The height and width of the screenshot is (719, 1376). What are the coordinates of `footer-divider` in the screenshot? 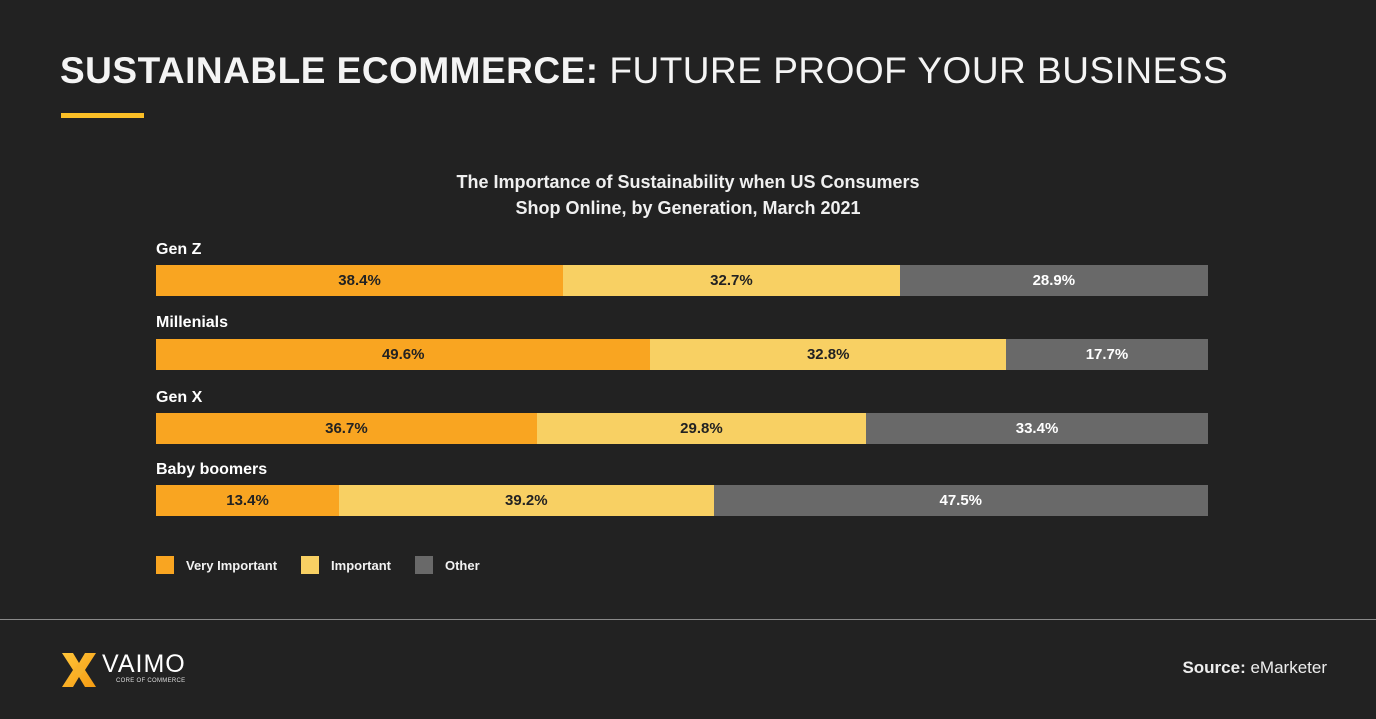 It's located at (688, 619).